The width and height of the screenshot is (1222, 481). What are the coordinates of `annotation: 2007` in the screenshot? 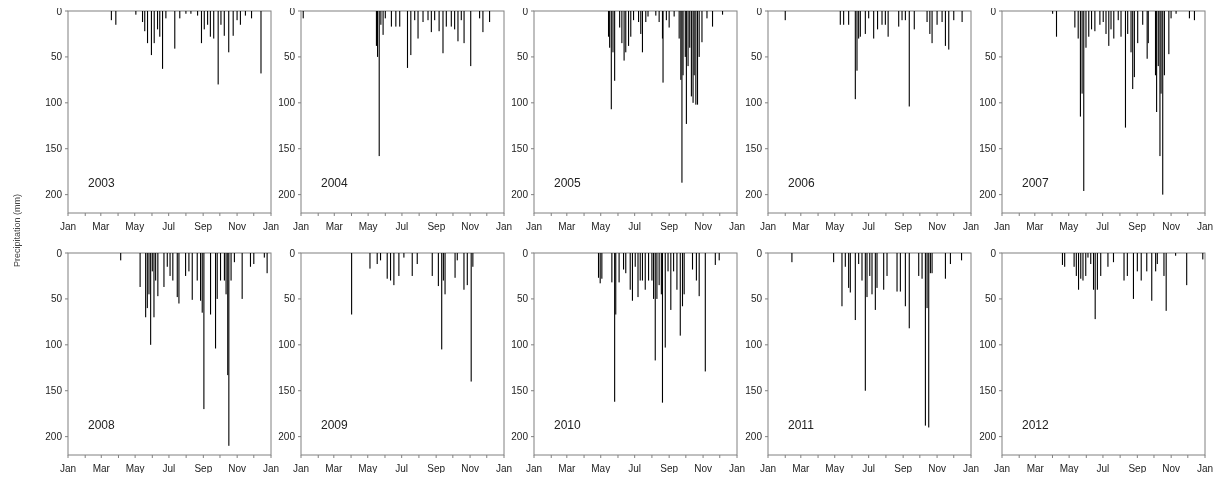 It's located at (1036, 183).